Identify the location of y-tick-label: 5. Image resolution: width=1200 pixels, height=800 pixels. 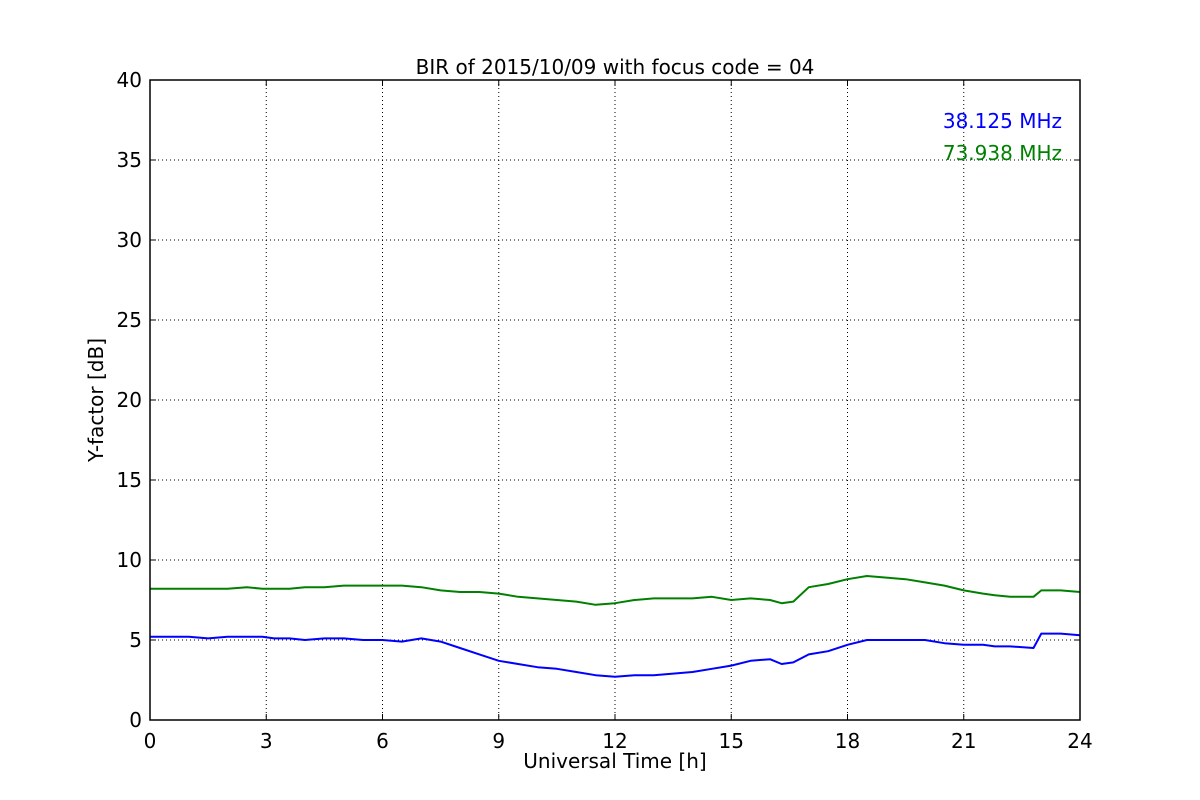
(135, 640).